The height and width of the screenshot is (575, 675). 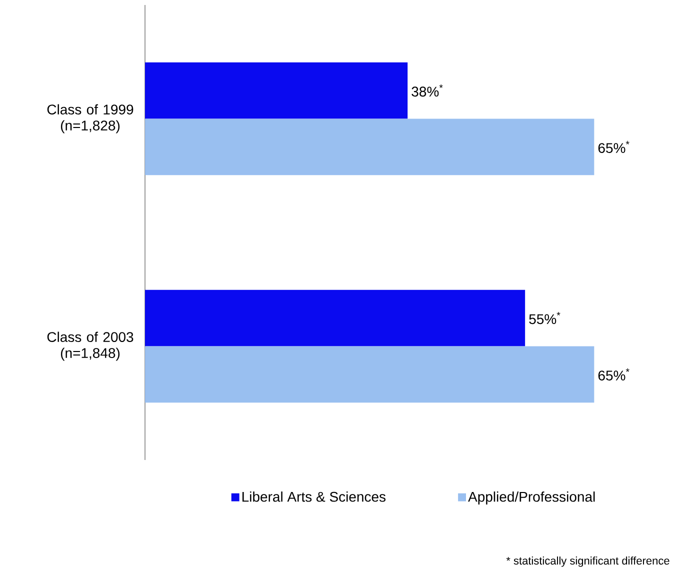 I want to click on text: * statistically significant difference, so click(x=588, y=561).